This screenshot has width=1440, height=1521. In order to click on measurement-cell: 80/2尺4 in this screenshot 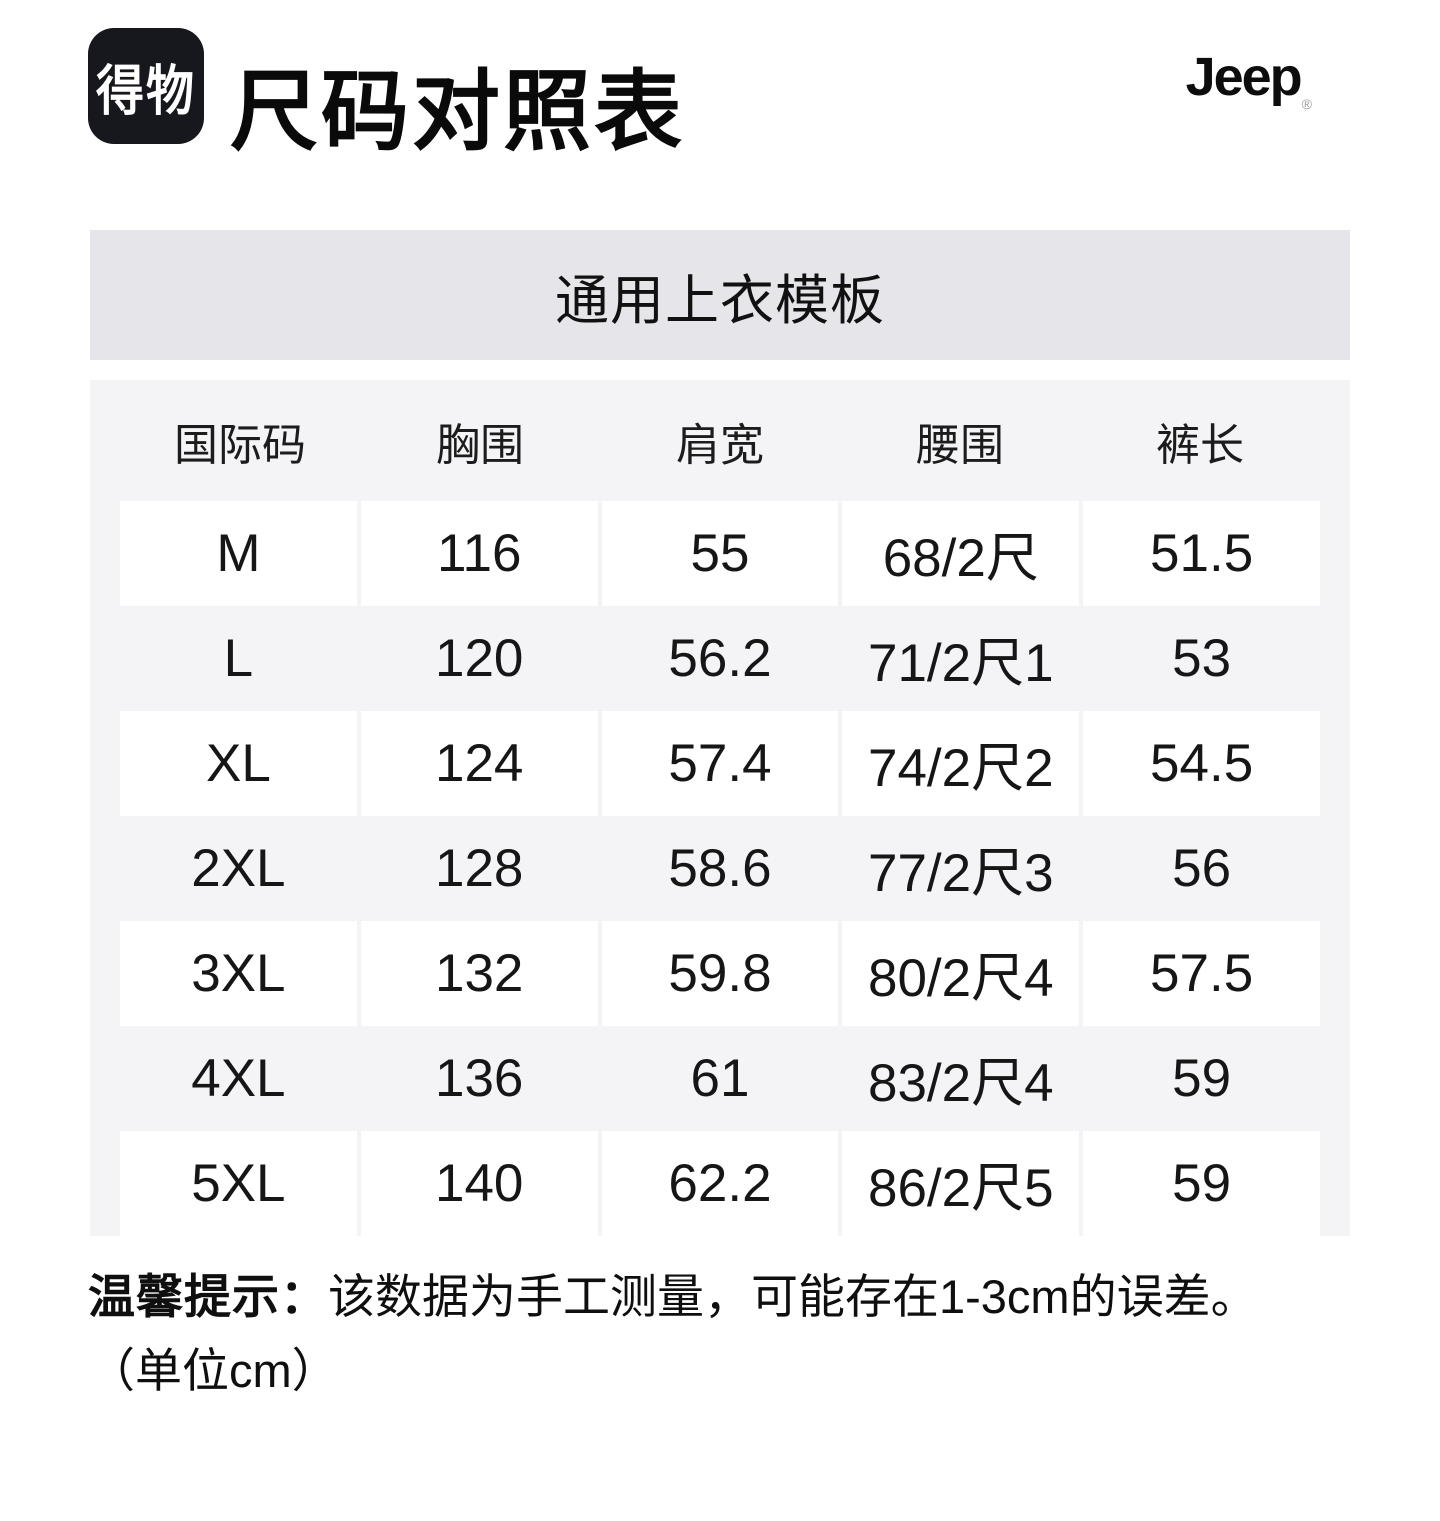, I will do `click(961, 973)`.